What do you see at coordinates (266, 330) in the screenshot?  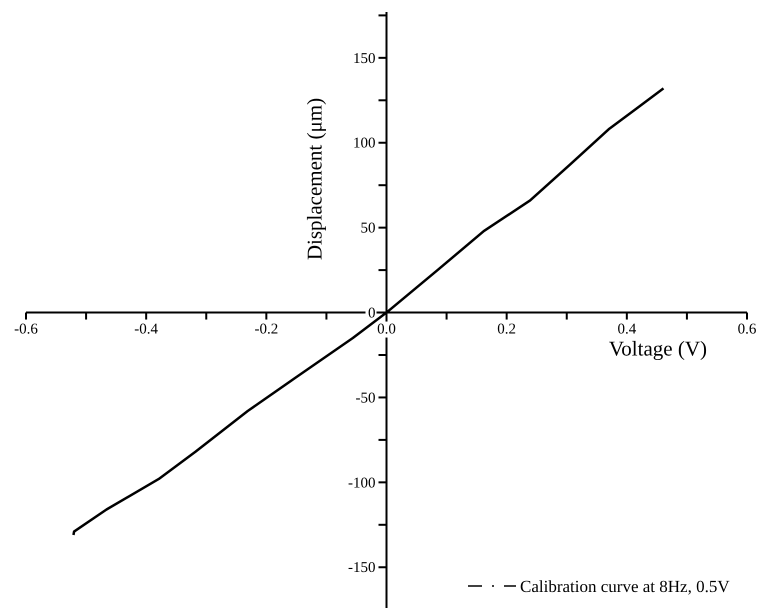 I see `x-tick-label: -0.2` at bounding box center [266, 330].